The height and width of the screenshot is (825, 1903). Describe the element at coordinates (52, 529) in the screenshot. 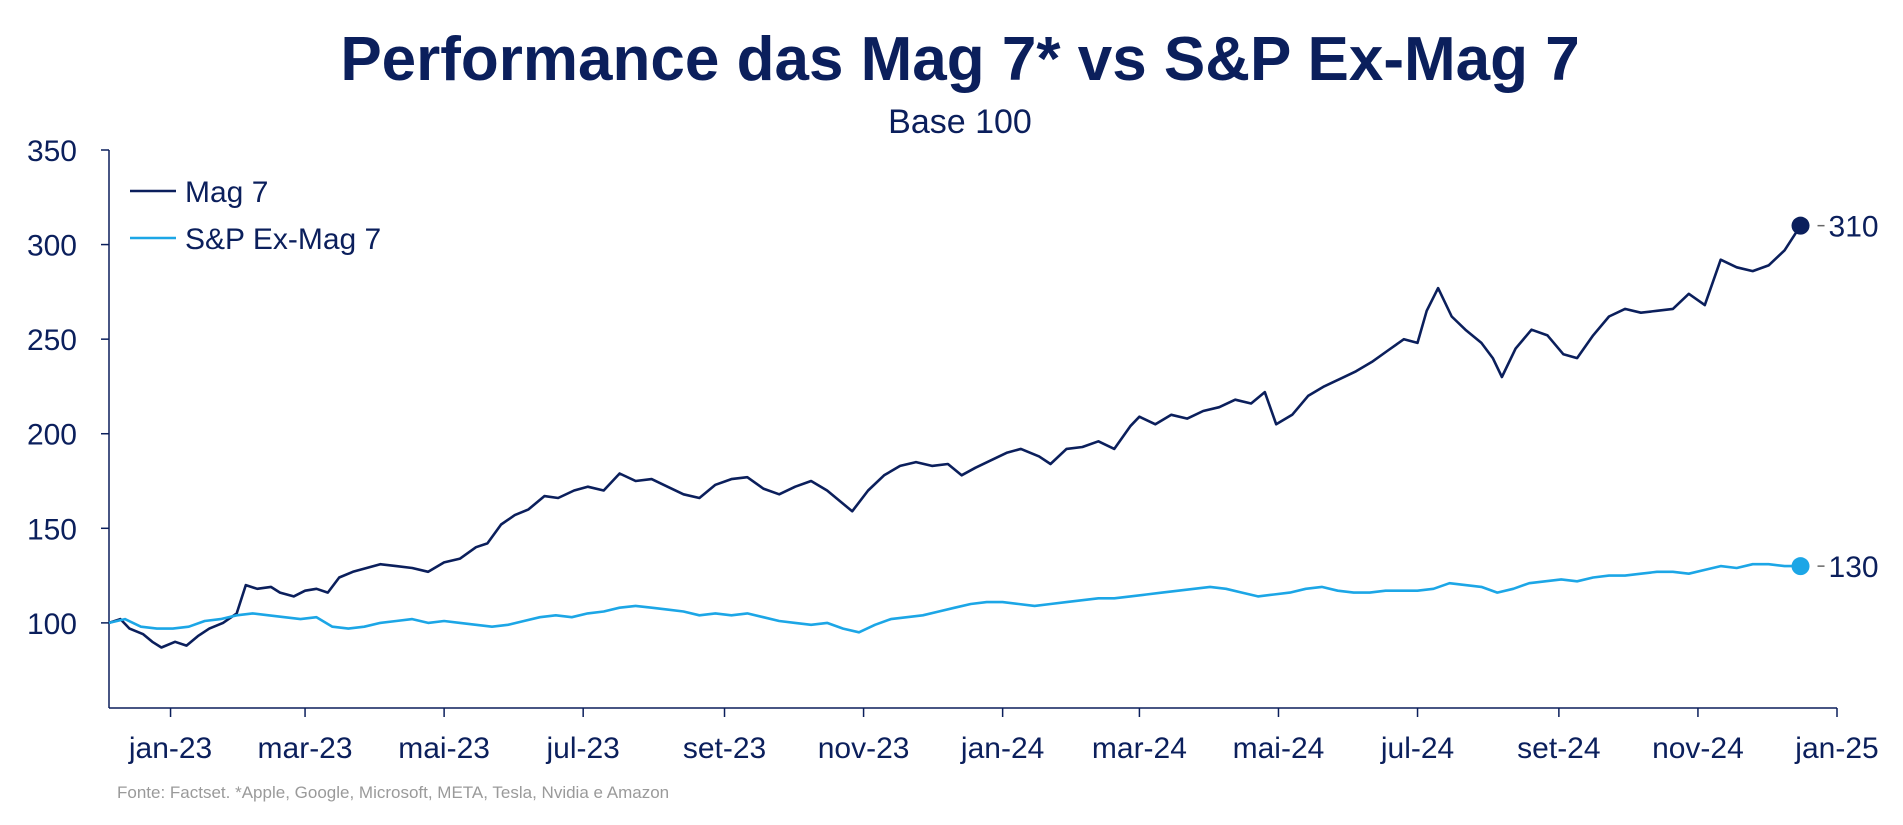

I see `y-tick-label: 150` at that location.